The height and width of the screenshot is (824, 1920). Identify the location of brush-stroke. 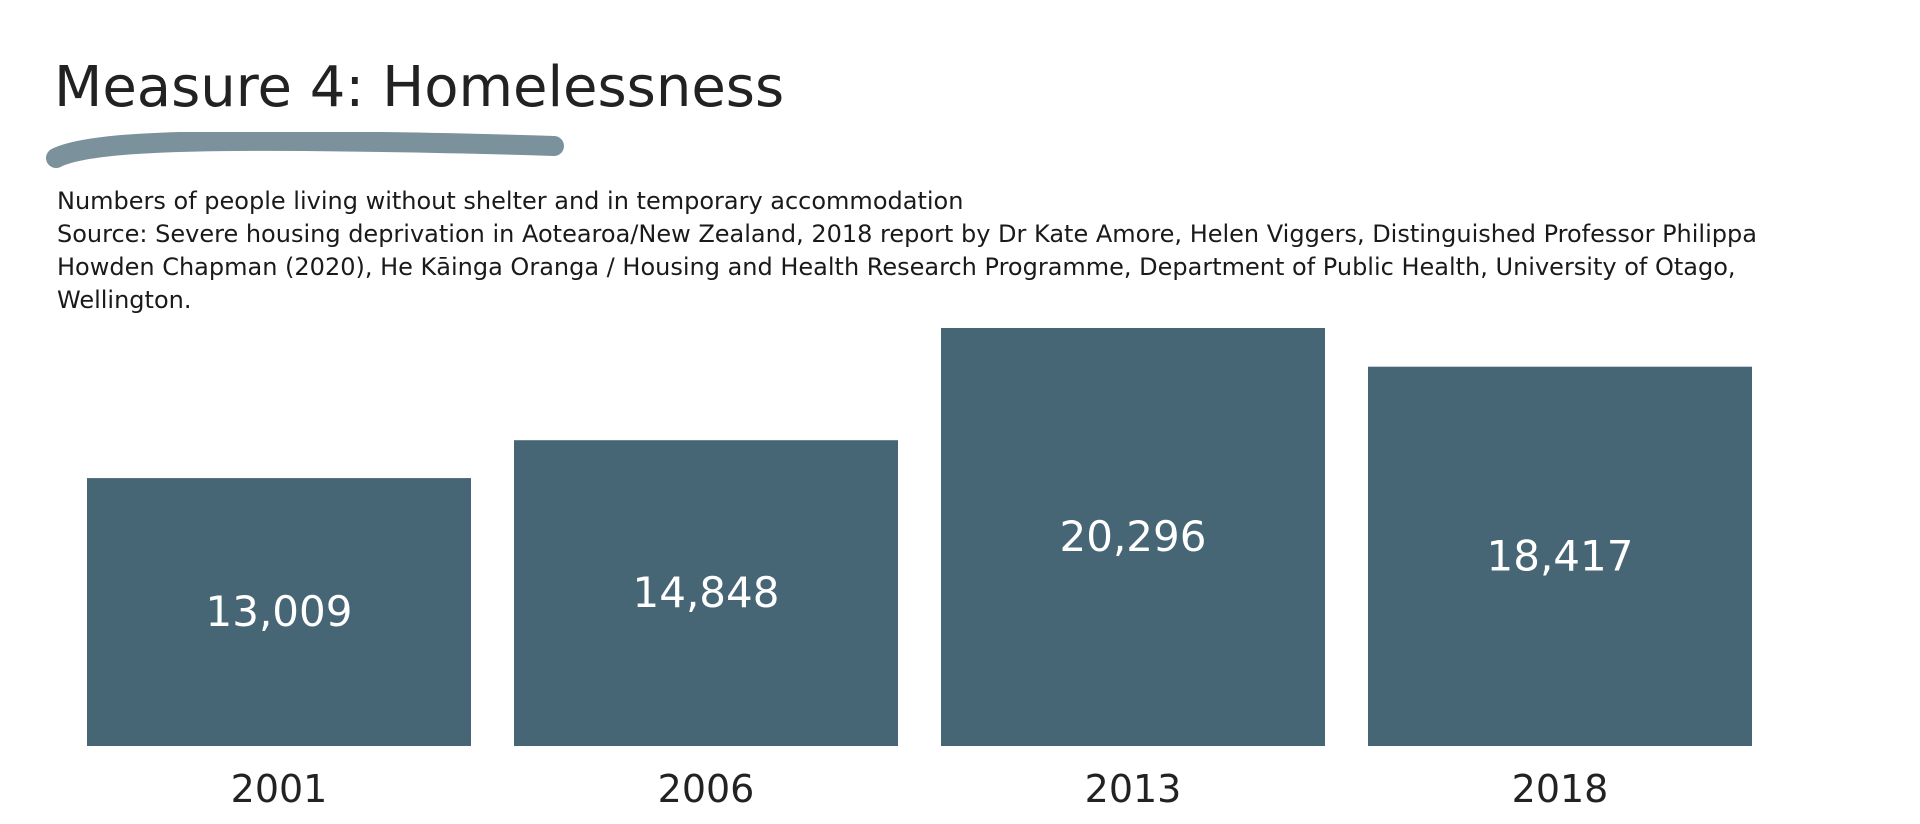
(305, 150).